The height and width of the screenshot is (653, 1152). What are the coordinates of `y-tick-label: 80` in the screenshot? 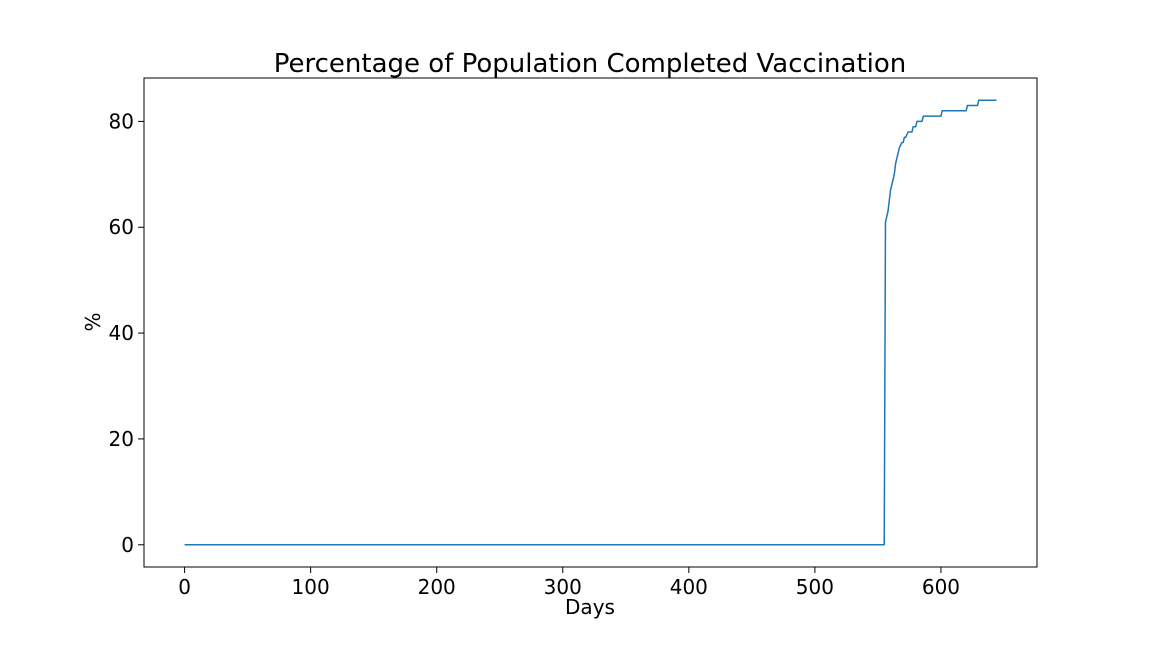 It's located at (121, 121).